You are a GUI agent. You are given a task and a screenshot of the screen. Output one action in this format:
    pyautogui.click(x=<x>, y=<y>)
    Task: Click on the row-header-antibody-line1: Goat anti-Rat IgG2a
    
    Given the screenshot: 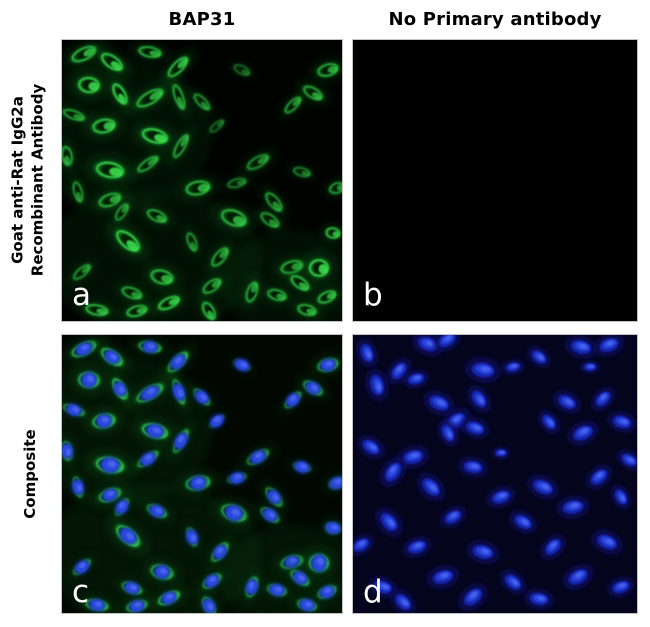 What is the action you would take?
    pyautogui.click(x=17, y=180)
    